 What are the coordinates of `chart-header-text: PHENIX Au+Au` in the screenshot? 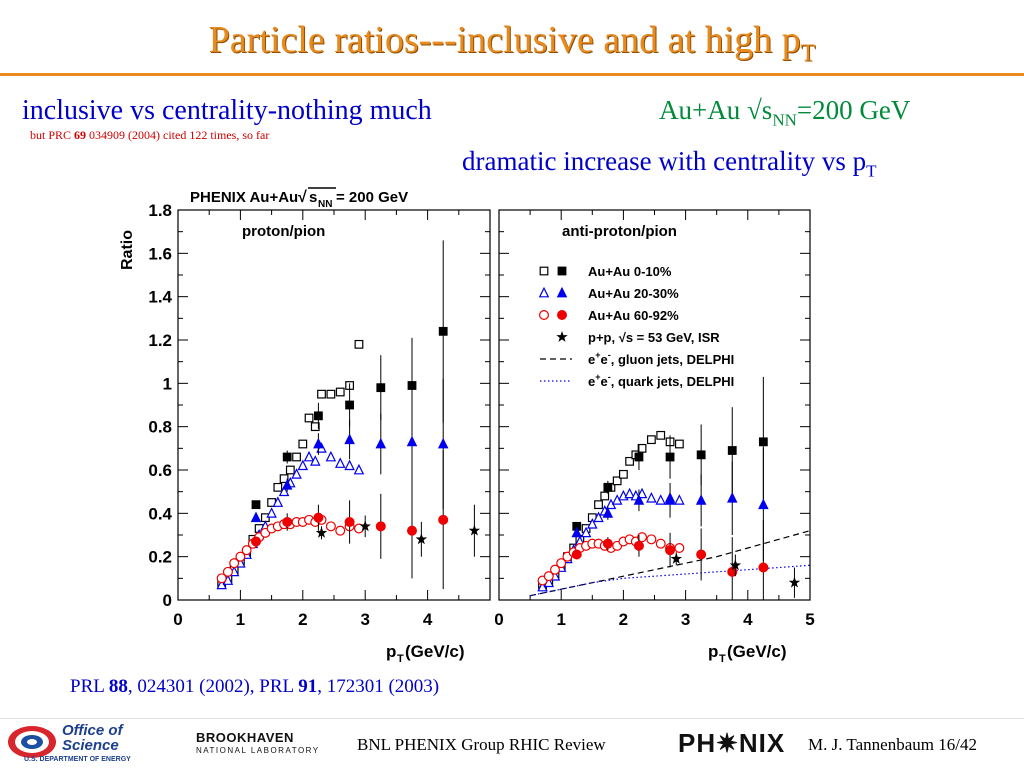 It's located at (244, 197).